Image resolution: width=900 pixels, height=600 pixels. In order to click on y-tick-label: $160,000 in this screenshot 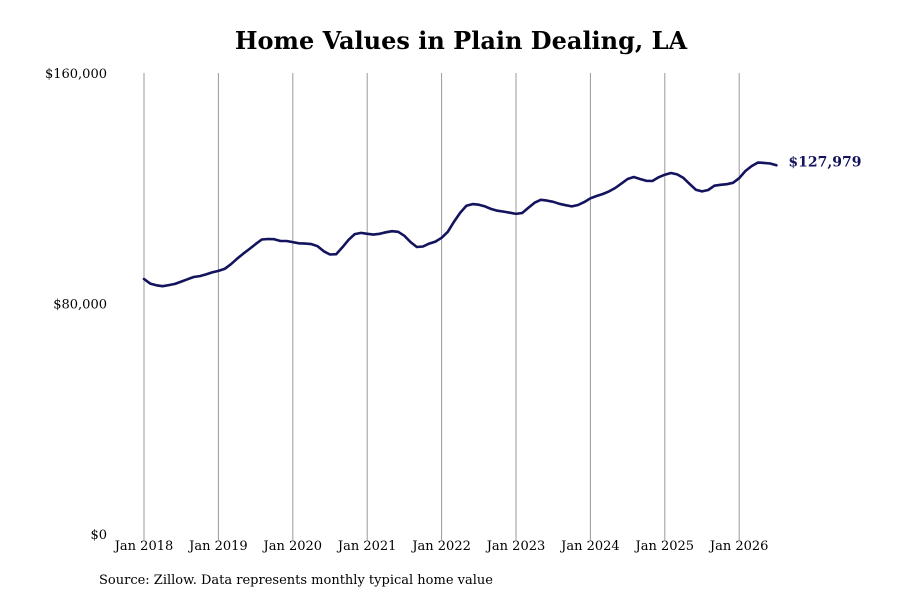, I will do `click(76, 74)`.